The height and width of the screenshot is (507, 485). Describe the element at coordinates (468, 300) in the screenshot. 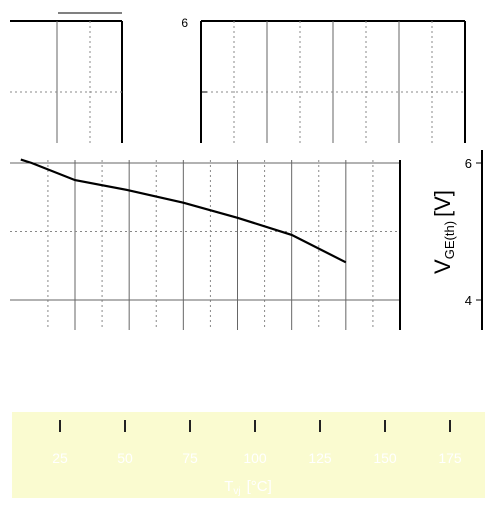

I see `y-tick-label: 4` at that location.